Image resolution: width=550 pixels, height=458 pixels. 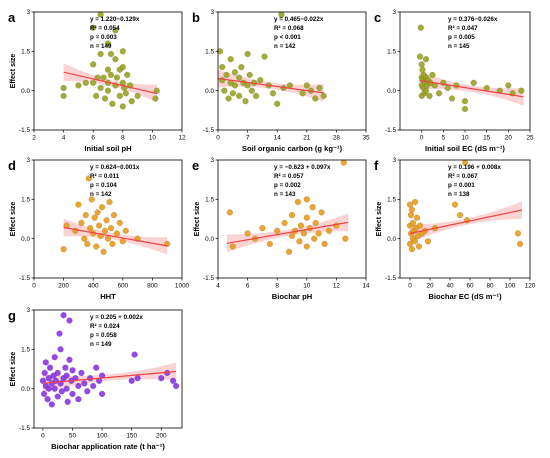 I want to click on x-tick-label: 12, so click(x=337, y=286).